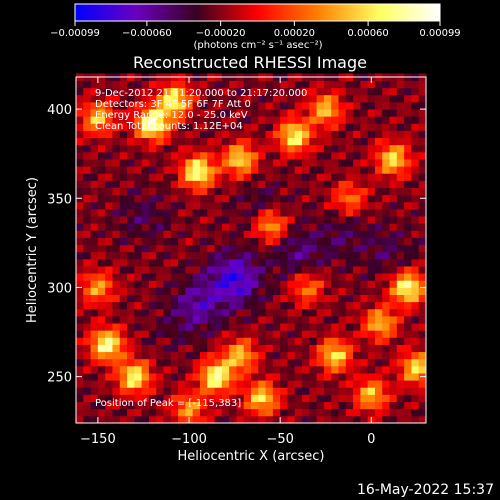 Image resolution: width=500 pixels, height=500 pixels. What do you see at coordinates (250, 62) in the screenshot?
I see `chart-title: Reconstructed RHESSI Image` at bounding box center [250, 62].